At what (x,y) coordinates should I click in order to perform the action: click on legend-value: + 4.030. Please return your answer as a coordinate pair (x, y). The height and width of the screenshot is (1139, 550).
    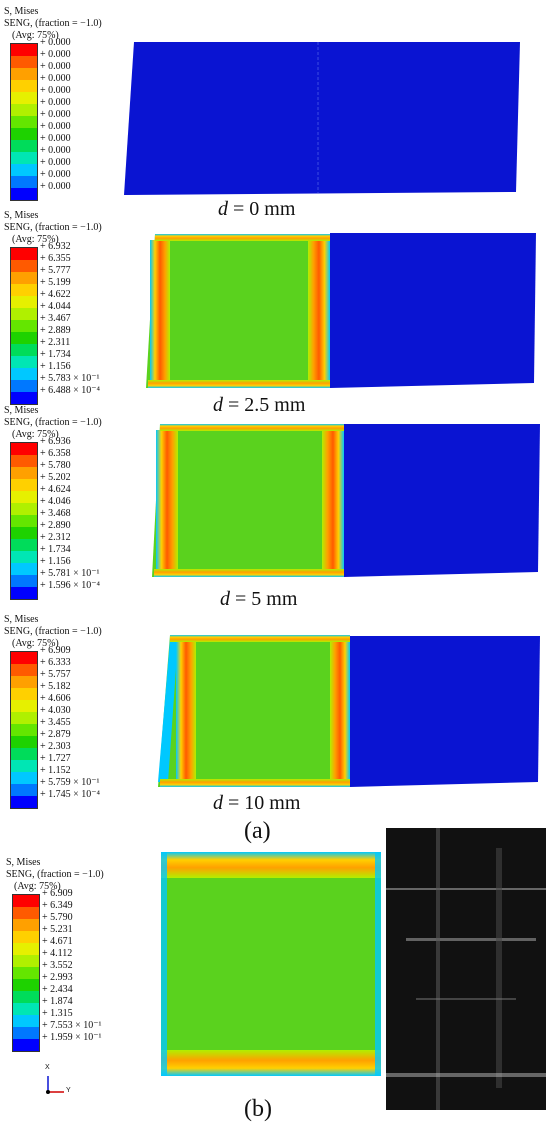
    Looking at the image, I should click on (55, 710).